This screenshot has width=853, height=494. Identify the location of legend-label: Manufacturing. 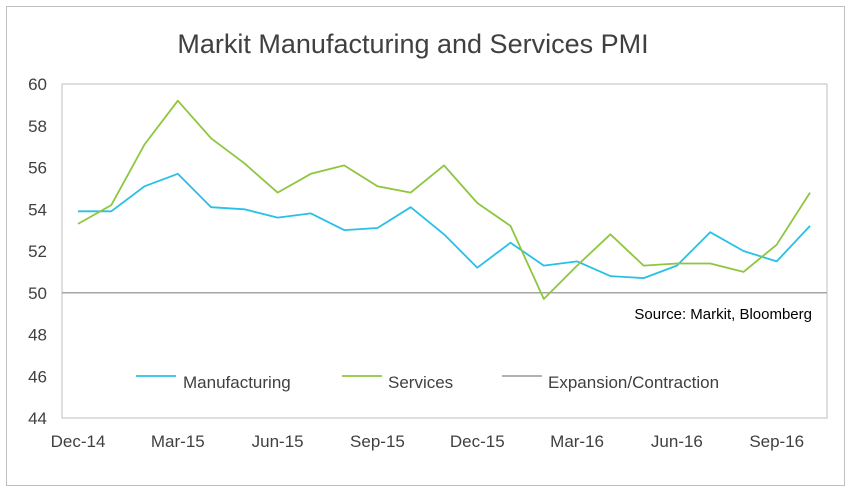
(237, 382).